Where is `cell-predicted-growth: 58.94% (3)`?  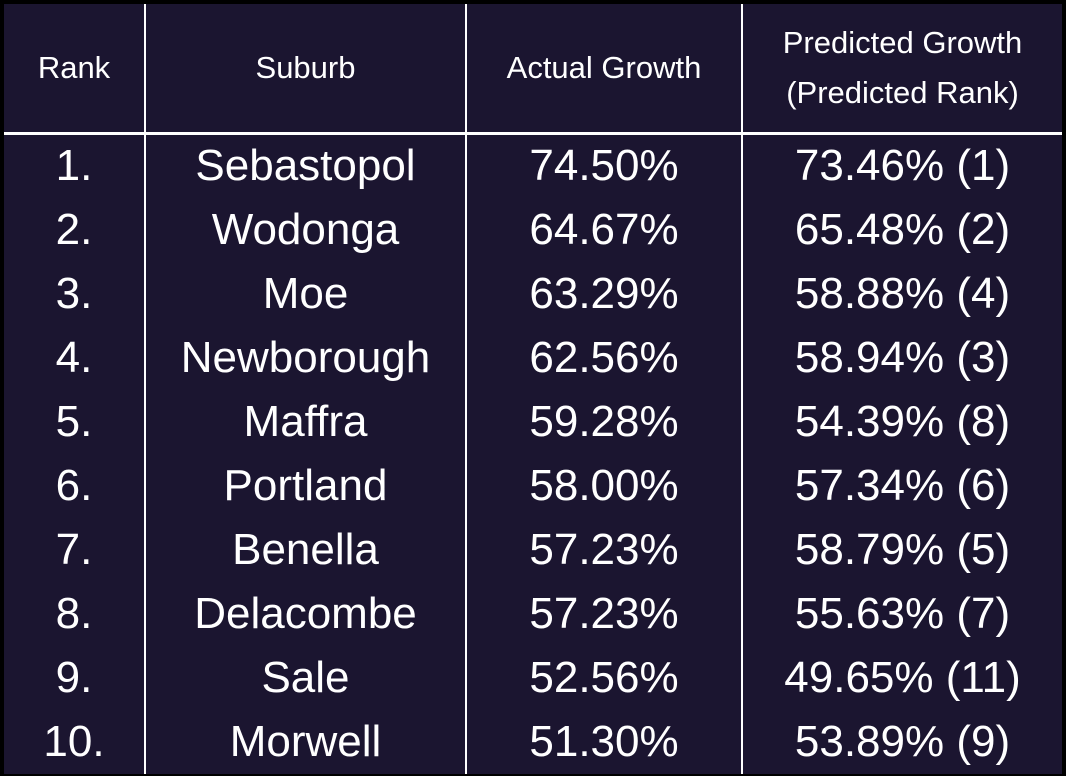 cell-predicted-growth: 58.94% (3) is located at coordinates (901, 357).